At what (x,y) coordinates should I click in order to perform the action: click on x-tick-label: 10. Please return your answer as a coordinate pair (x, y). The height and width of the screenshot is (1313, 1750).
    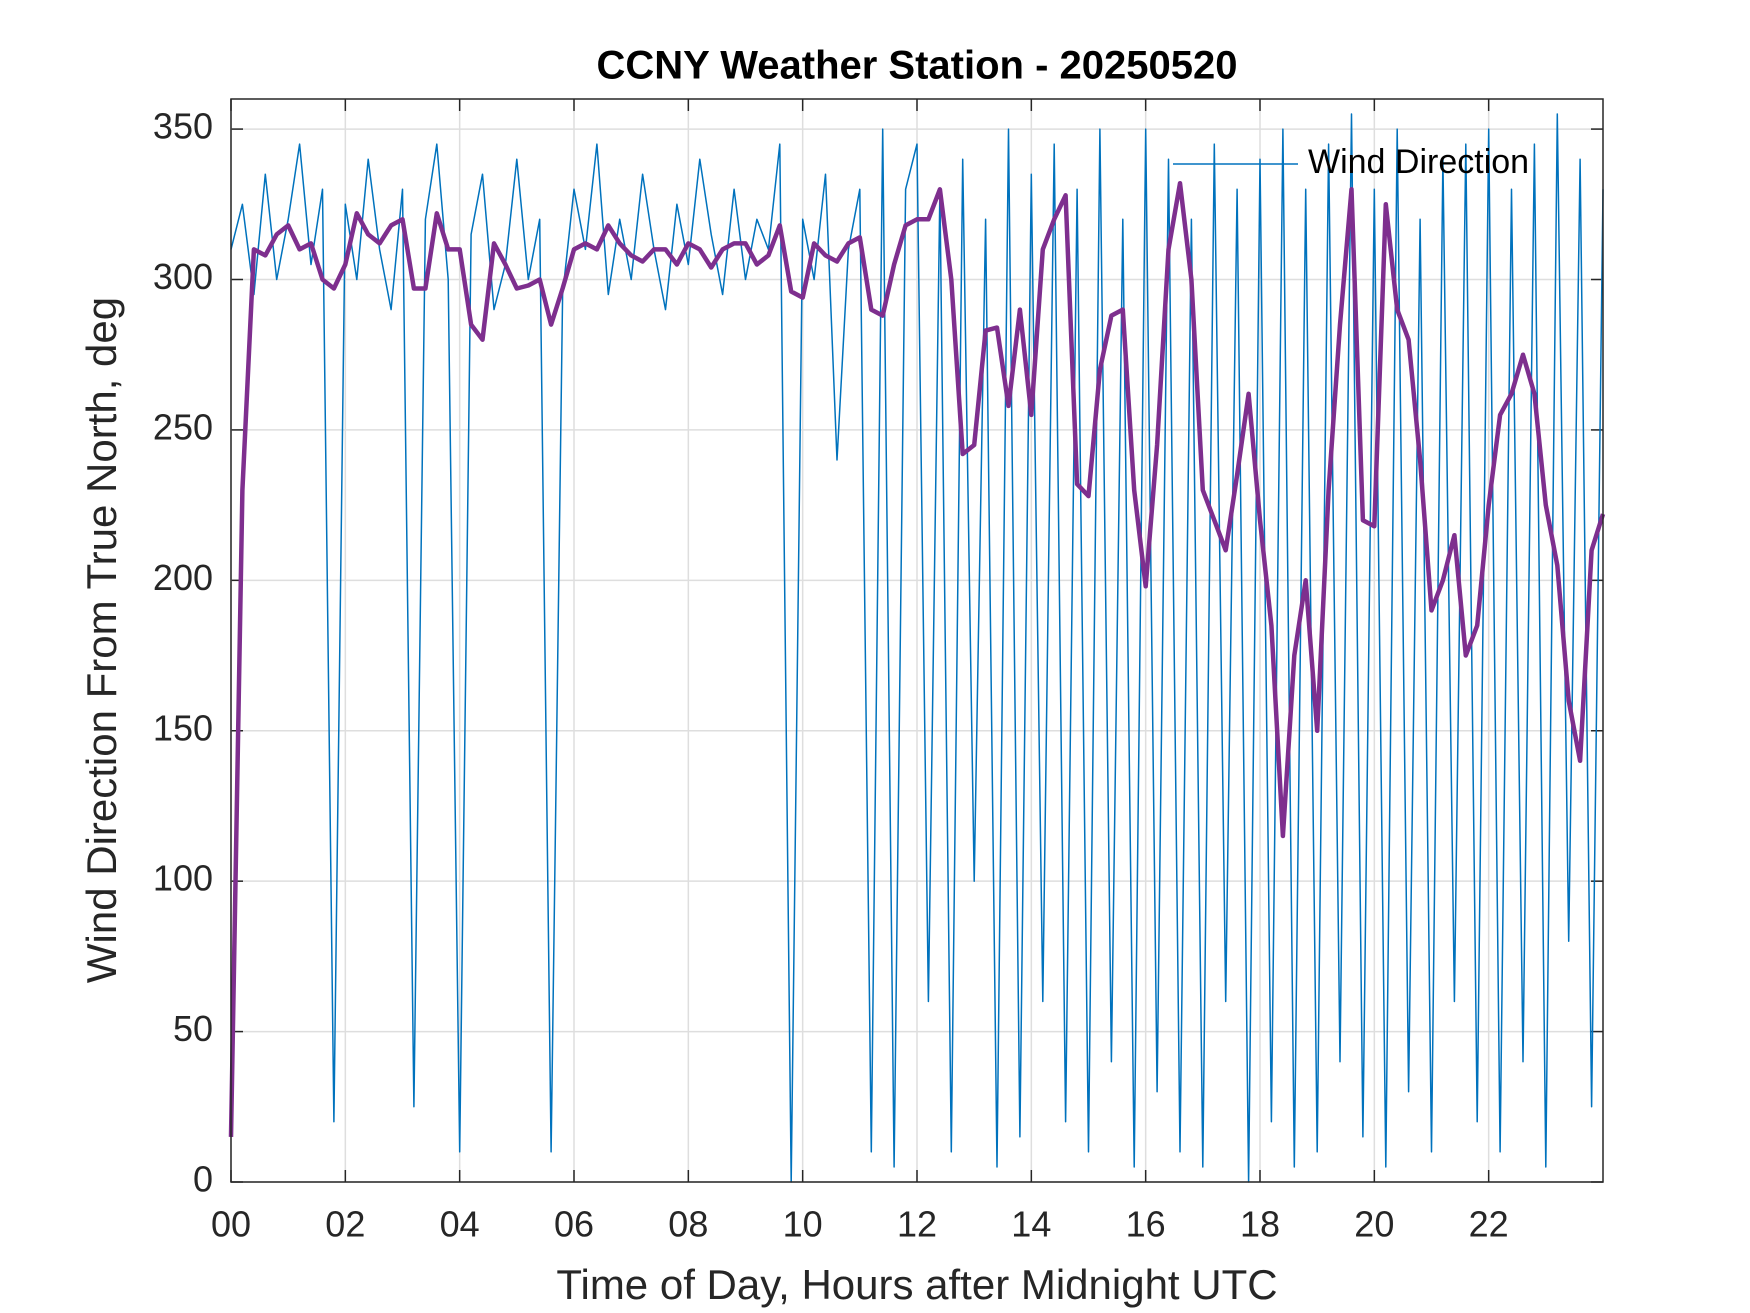
    Looking at the image, I should click on (803, 1224).